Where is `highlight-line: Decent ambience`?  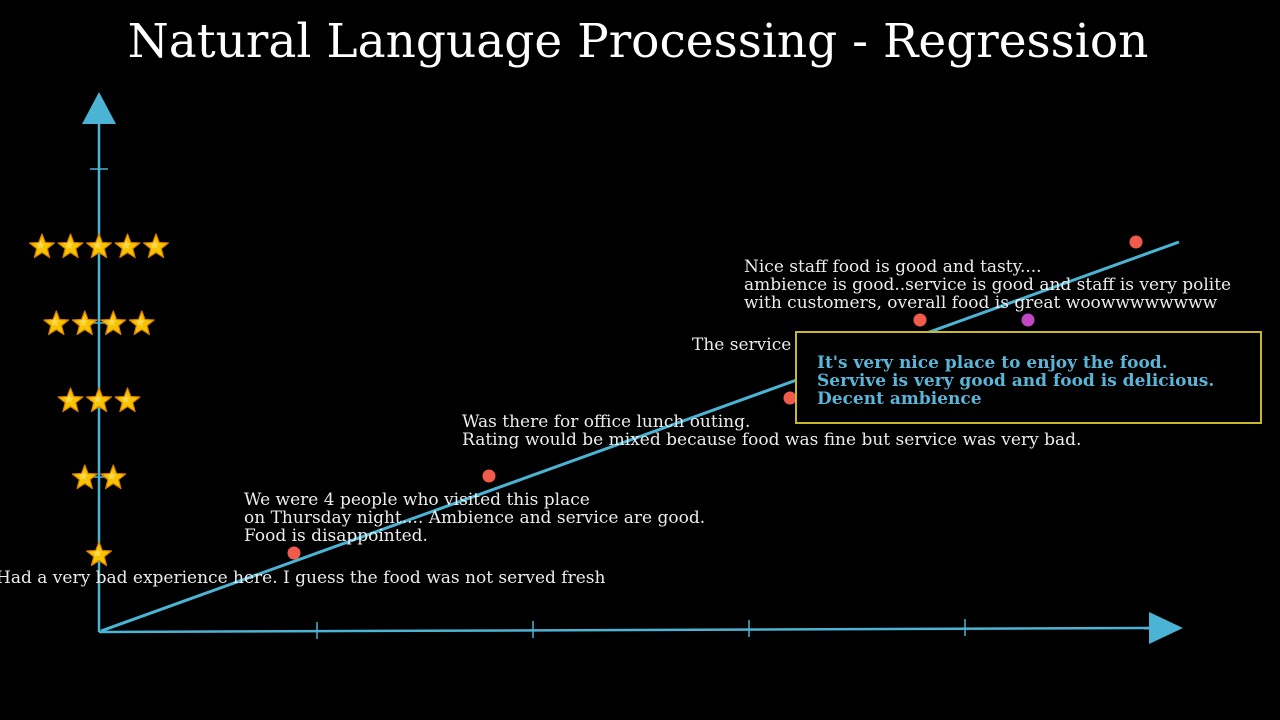 highlight-line: Decent ambience is located at coordinates (899, 399).